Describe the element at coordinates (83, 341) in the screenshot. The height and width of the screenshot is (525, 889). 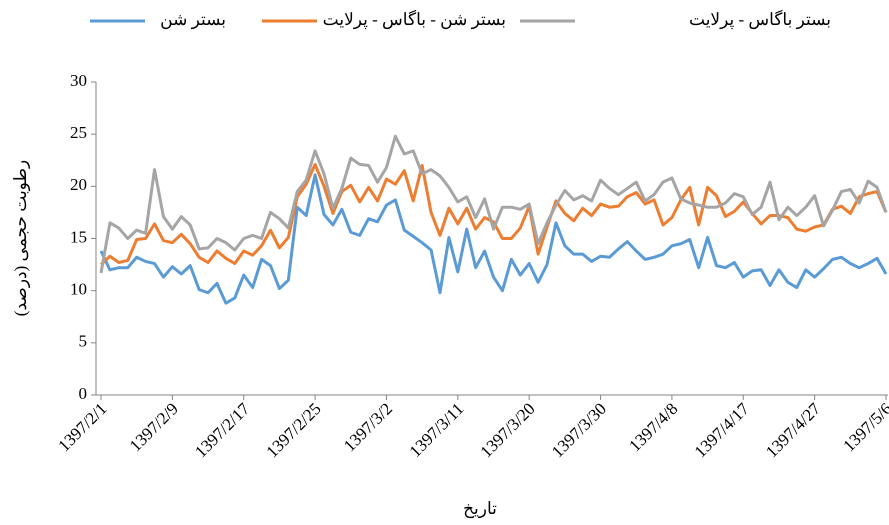
I see `y-tick-label: 5` at that location.